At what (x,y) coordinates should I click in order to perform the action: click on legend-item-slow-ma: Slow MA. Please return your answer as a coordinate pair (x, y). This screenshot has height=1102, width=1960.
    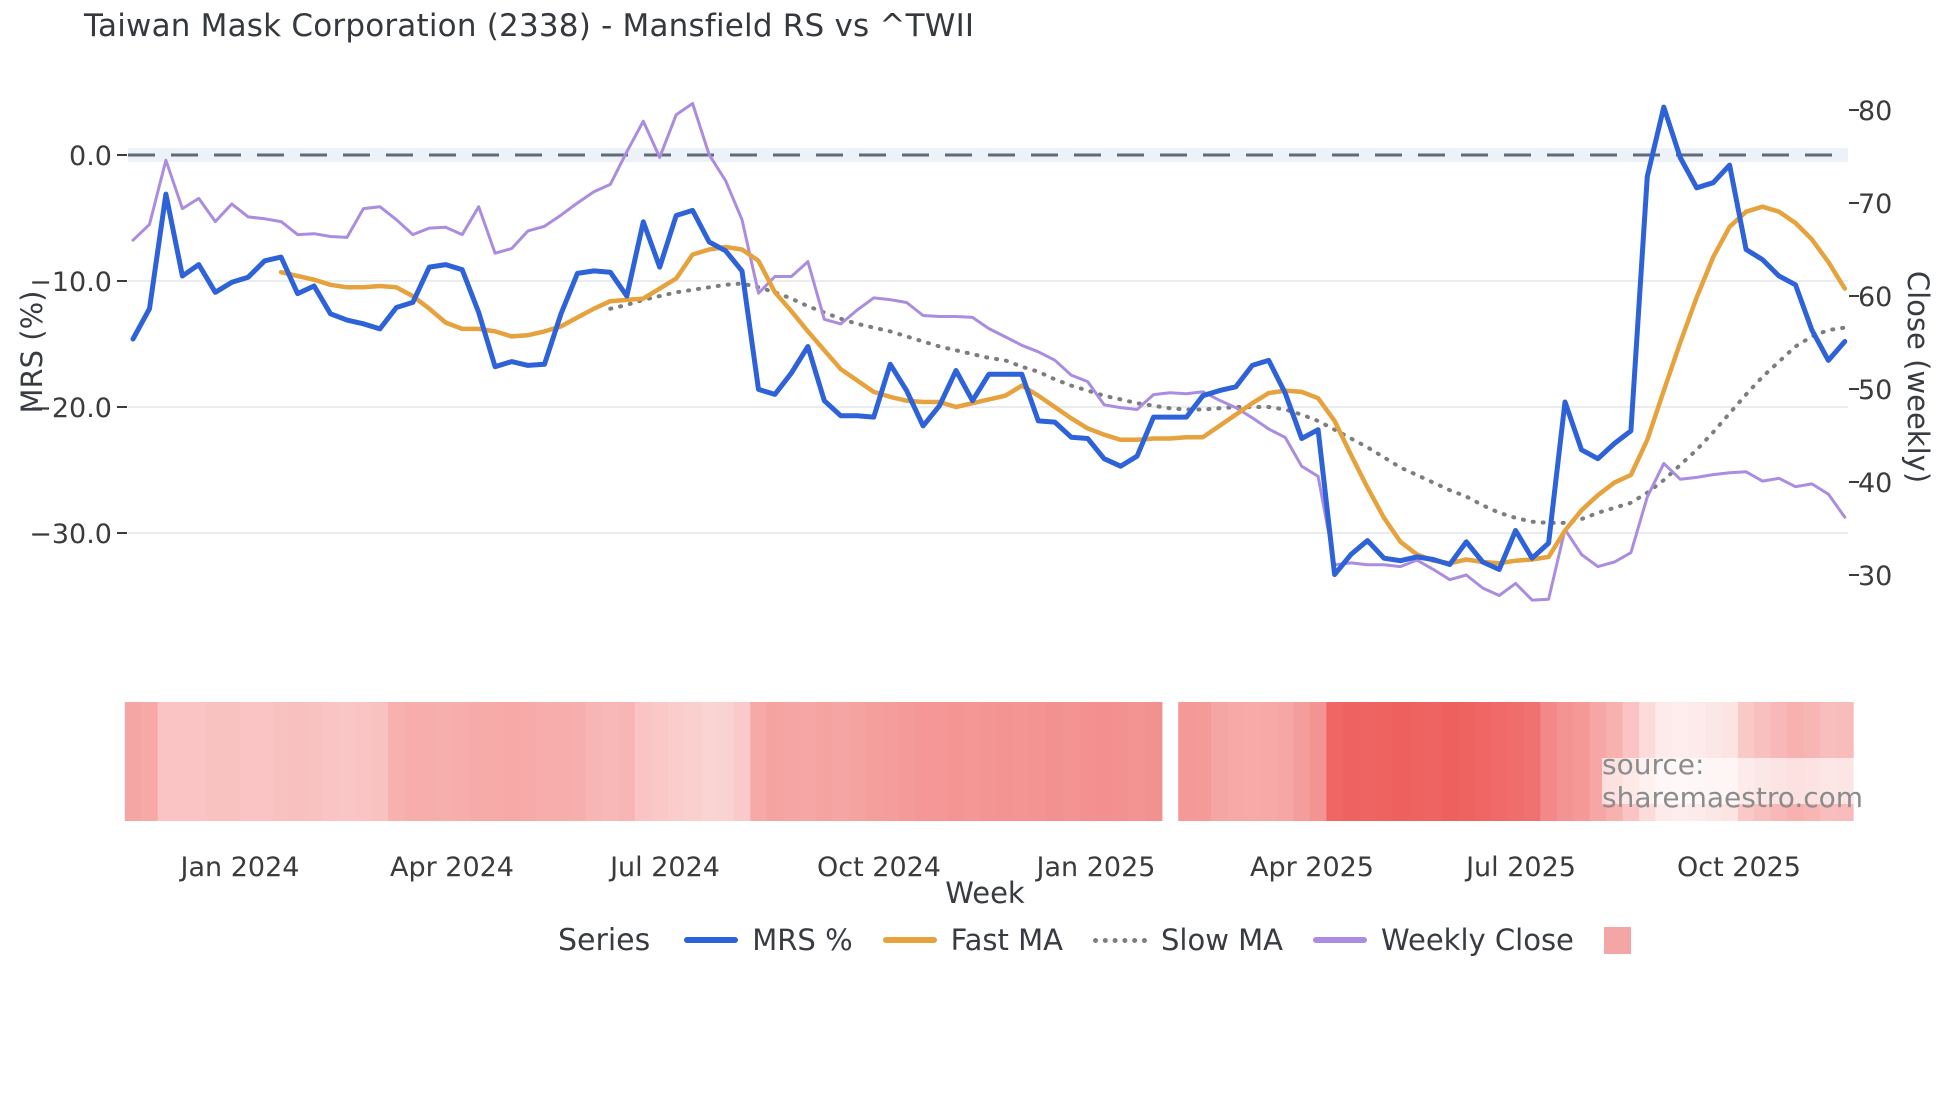
    Looking at the image, I should click on (1187, 940).